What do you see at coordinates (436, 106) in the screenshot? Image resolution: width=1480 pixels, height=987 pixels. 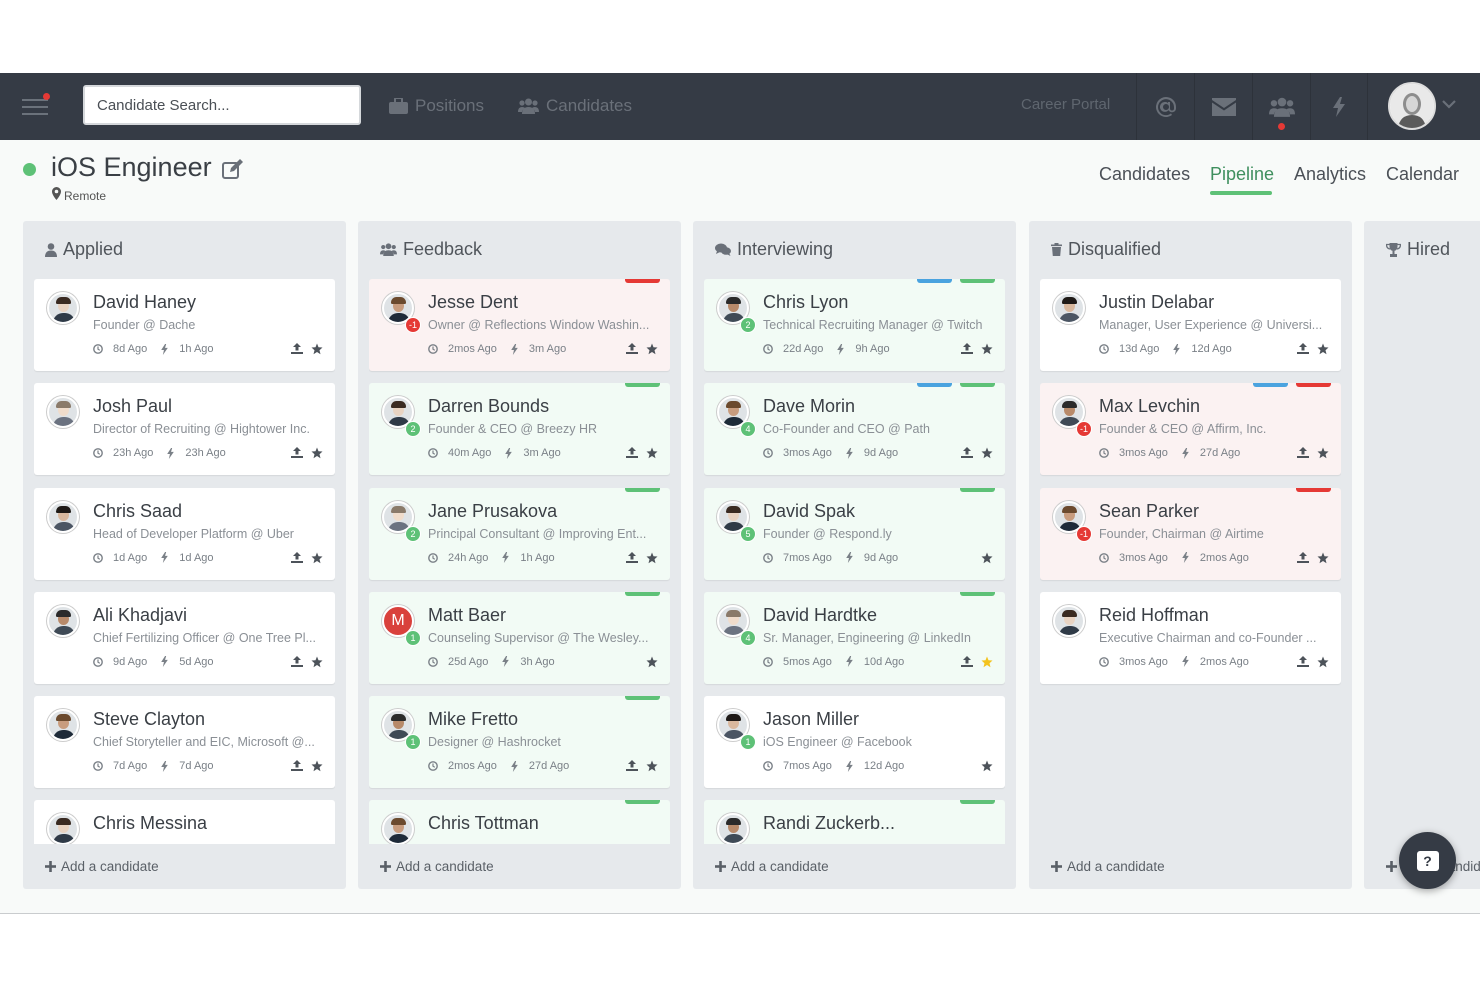 I see `nav-positions: Positions` at bounding box center [436, 106].